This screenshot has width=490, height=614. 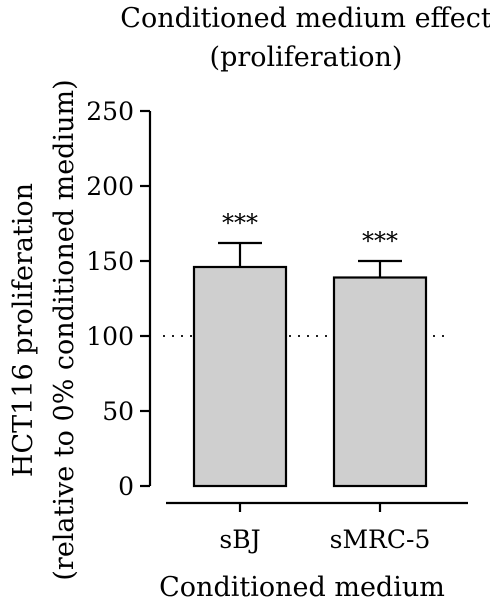 What do you see at coordinates (240, 223) in the screenshot?
I see `significance-label-sbj: ***` at bounding box center [240, 223].